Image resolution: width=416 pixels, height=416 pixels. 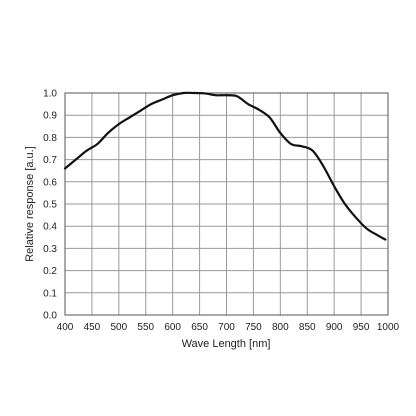 I want to click on y-tick-label: 0.5, so click(x=50, y=205).